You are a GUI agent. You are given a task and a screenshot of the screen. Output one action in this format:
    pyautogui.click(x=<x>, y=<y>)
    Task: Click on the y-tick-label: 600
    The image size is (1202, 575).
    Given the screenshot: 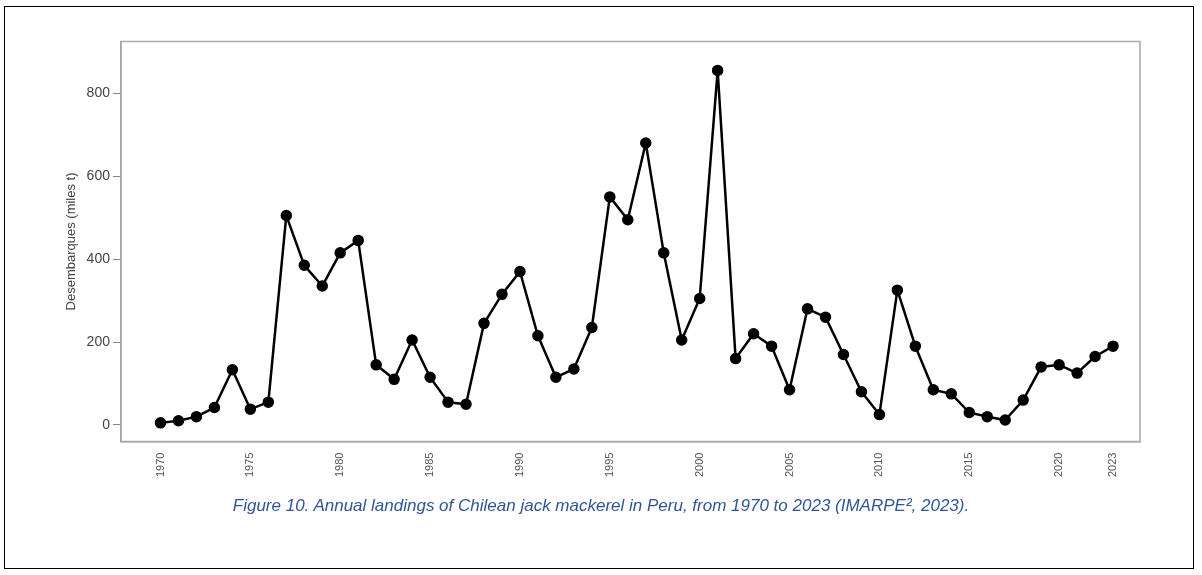 What is the action you would take?
    pyautogui.click(x=98, y=175)
    